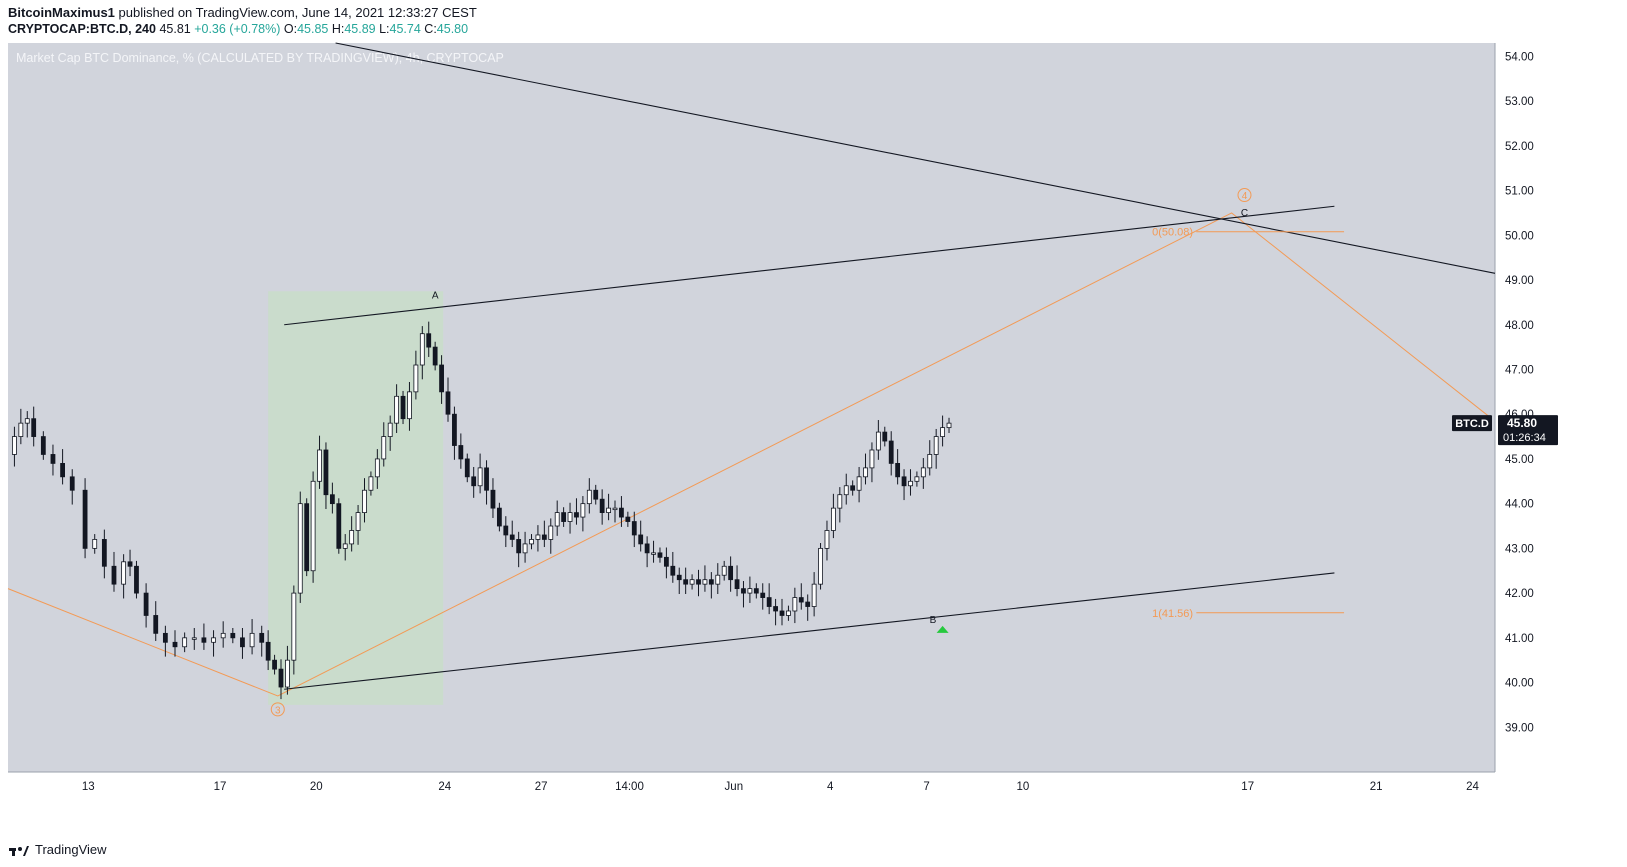 This screenshot has width=1627, height=867. What do you see at coordinates (1519, 147) in the screenshot?
I see `price-tick-label: 52.00` at bounding box center [1519, 147].